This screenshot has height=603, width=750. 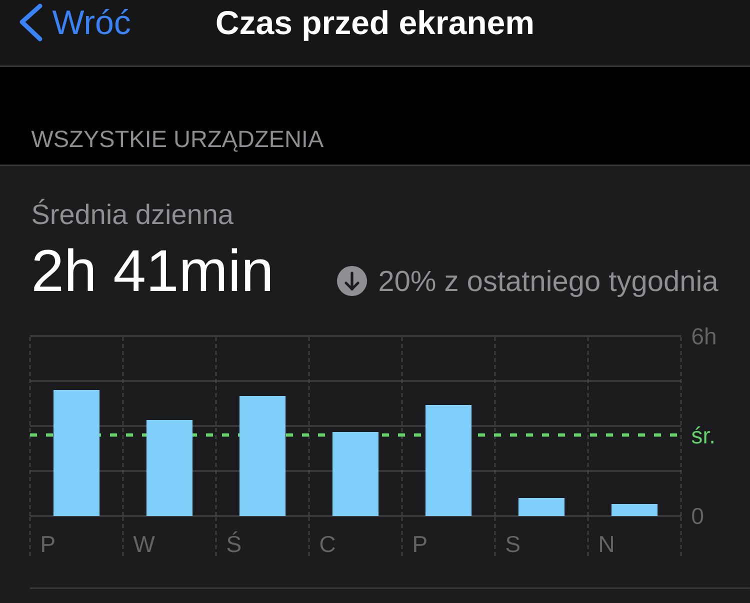 I want to click on text: Wróć, so click(x=91, y=21).